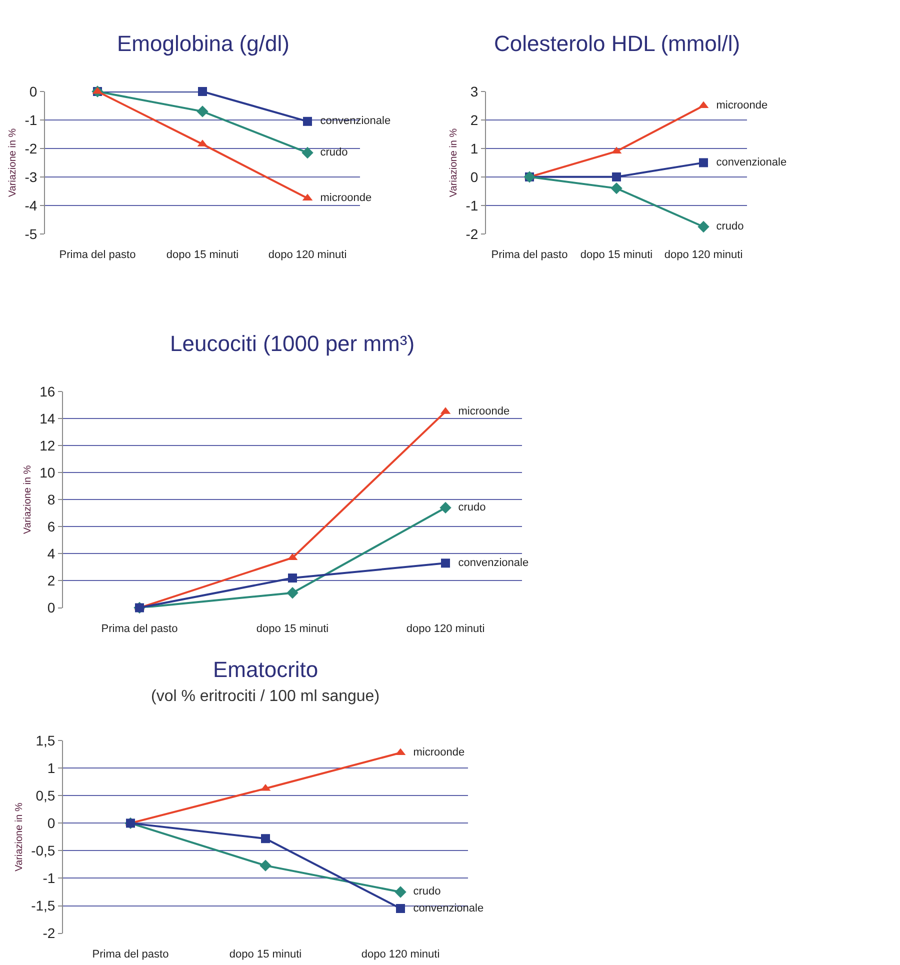 This screenshot has height=965, width=900. I want to click on chart-title: Leucociti (1000 per mm³), so click(292, 343).